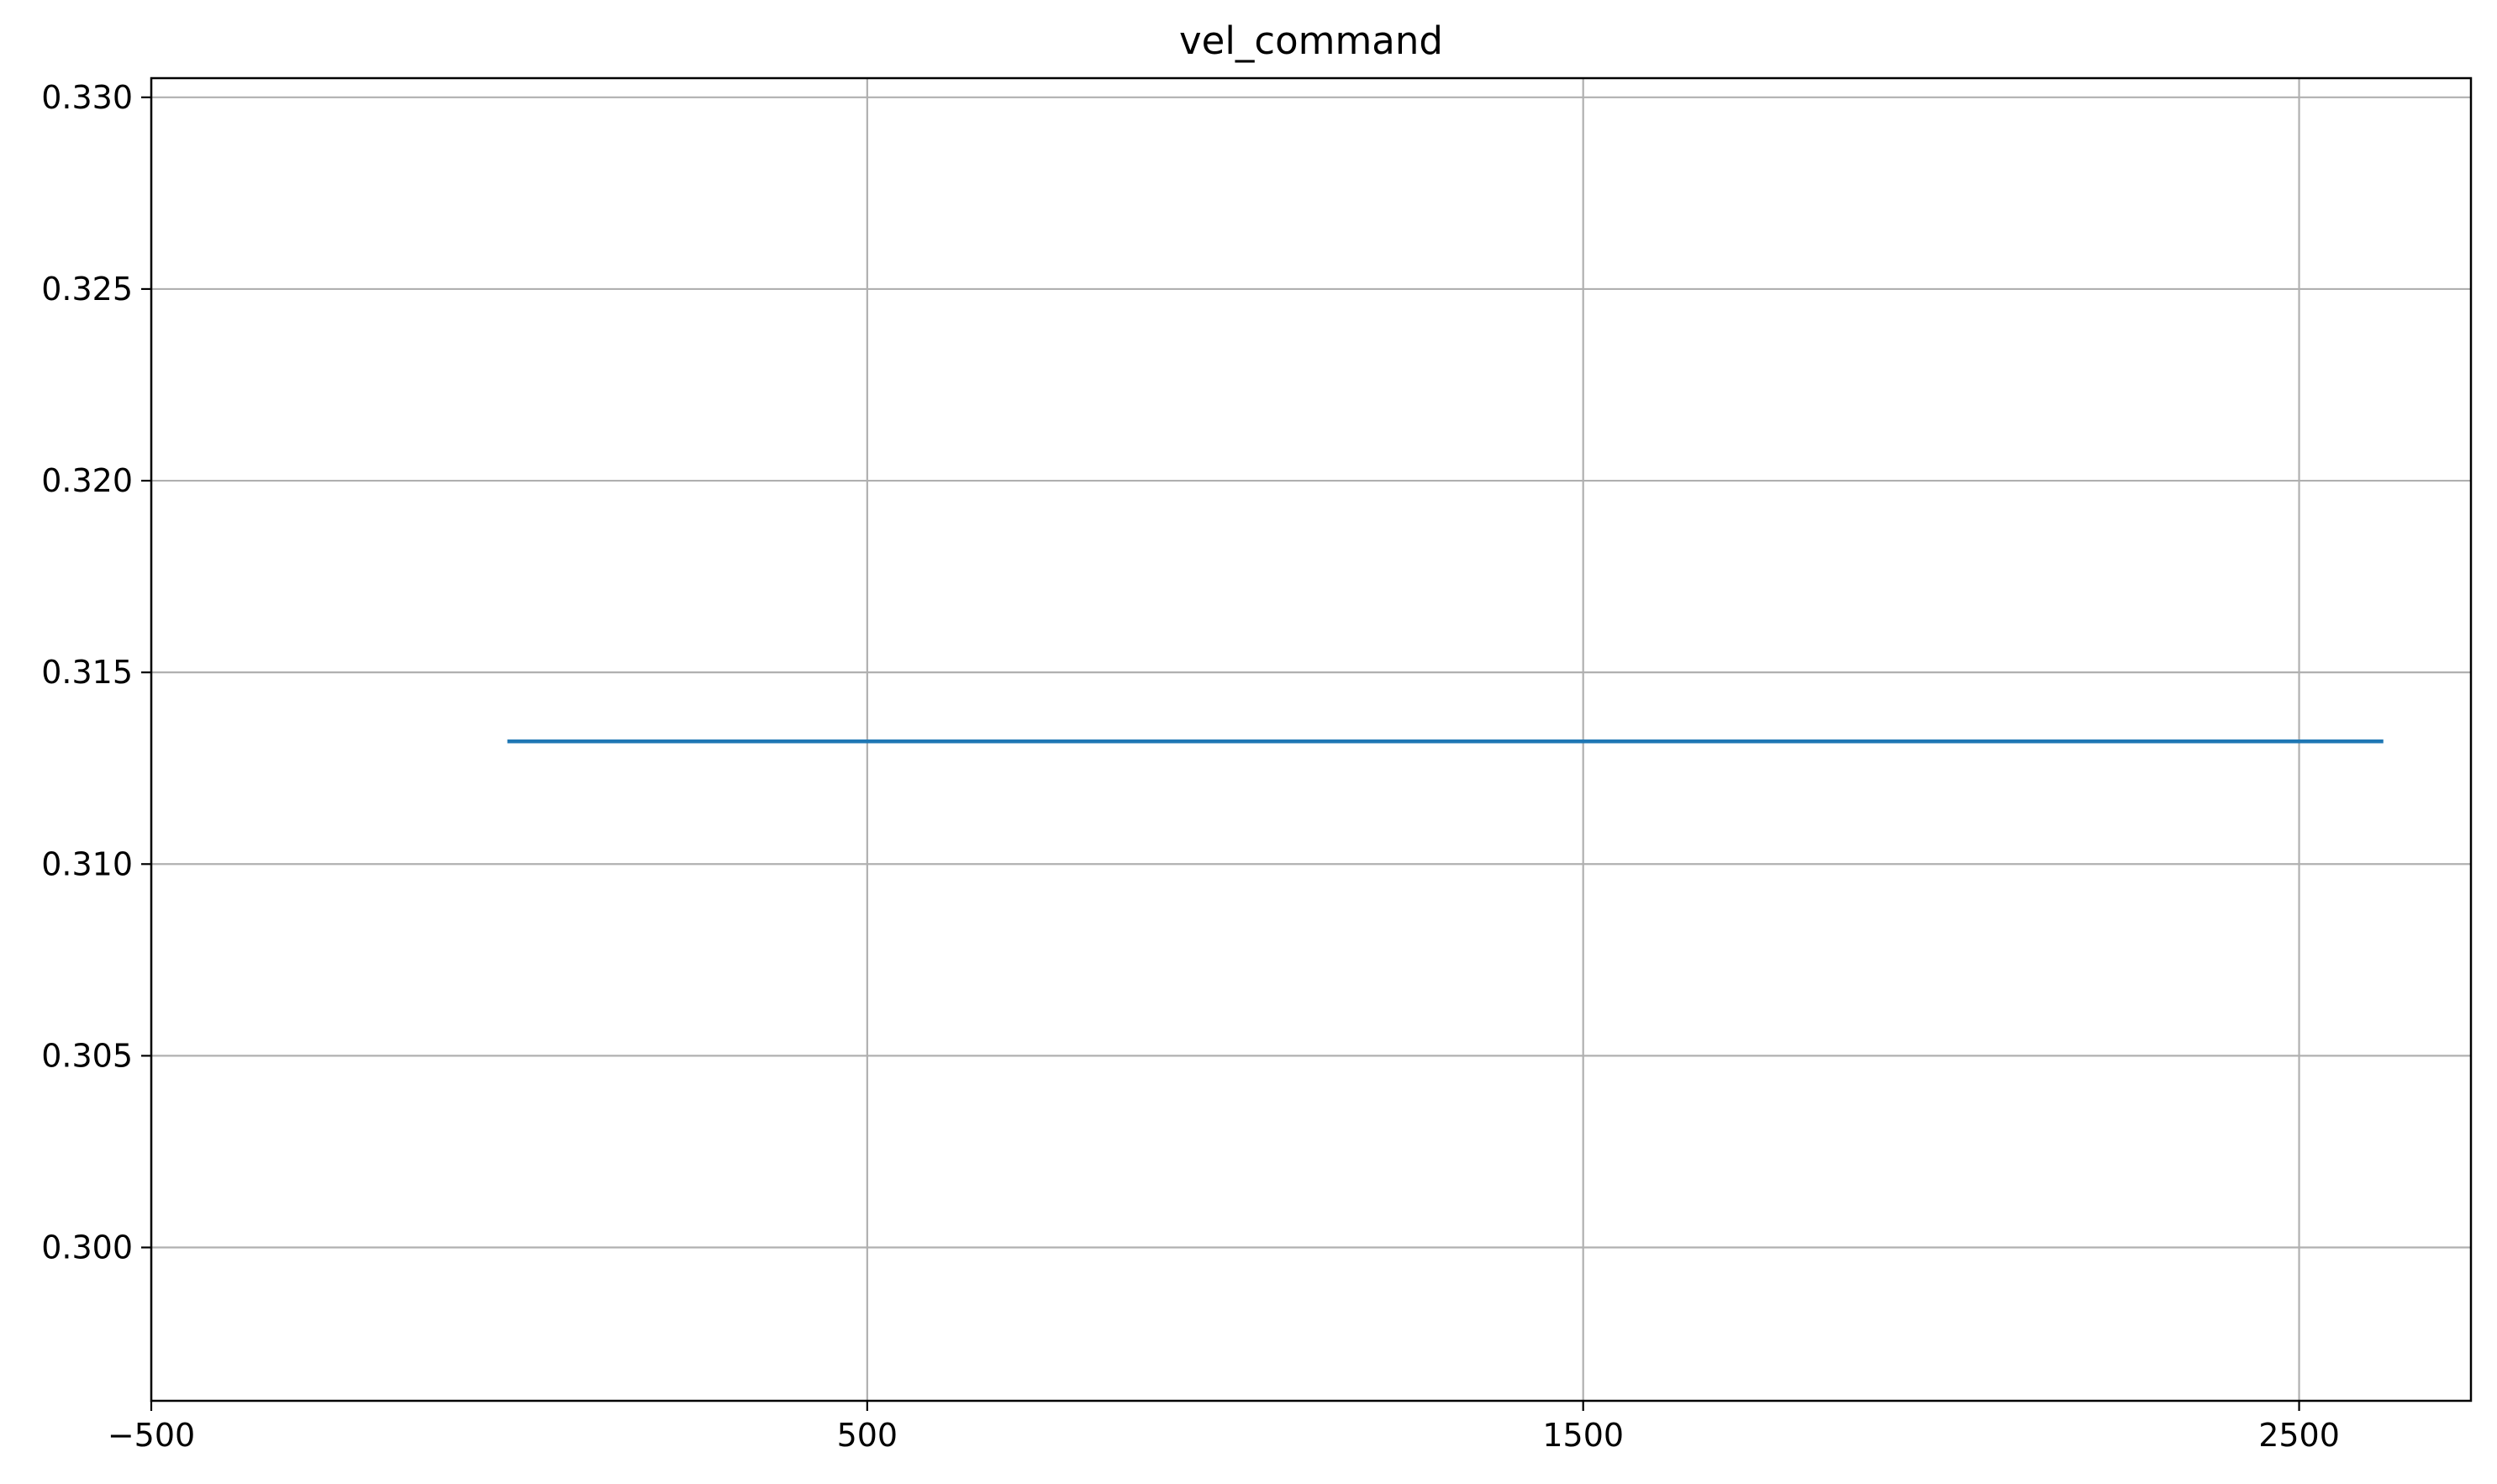 This screenshot has height=1484, width=2497. Describe the element at coordinates (1583, 1436) in the screenshot. I see `x-tick-label: 1500` at that location.